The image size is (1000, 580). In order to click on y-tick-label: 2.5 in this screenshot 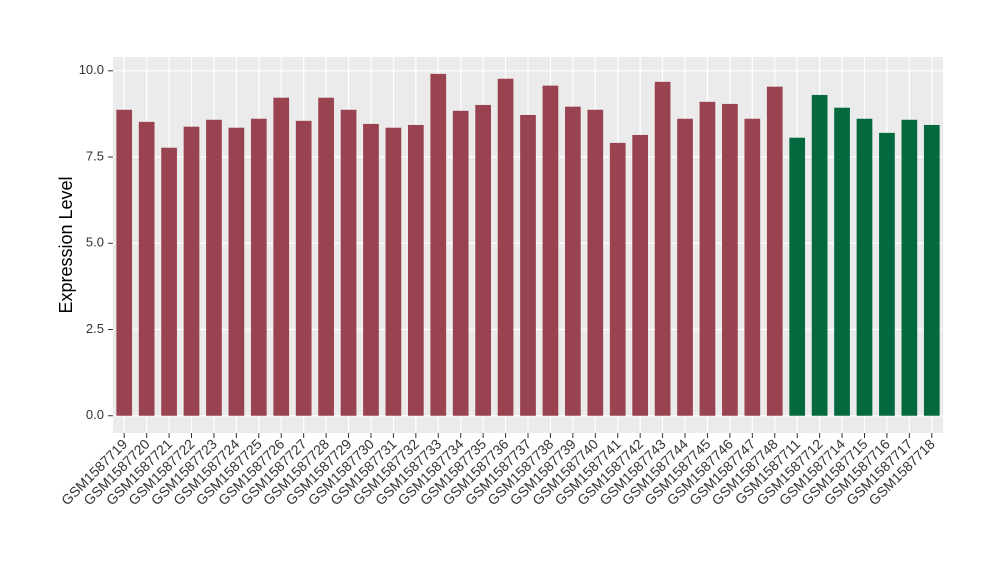, I will do `click(95, 328)`.